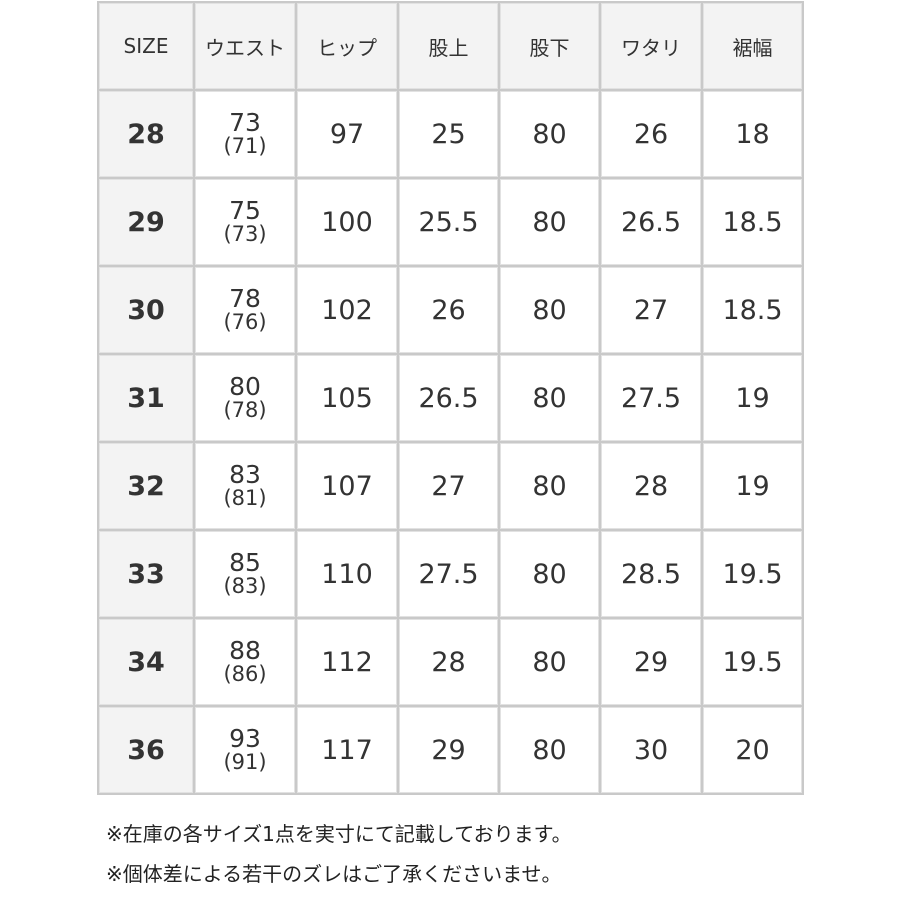 This screenshot has width=900, height=900. What do you see at coordinates (245, 498) in the screenshot?
I see `waist-sub-value: (81)` at bounding box center [245, 498].